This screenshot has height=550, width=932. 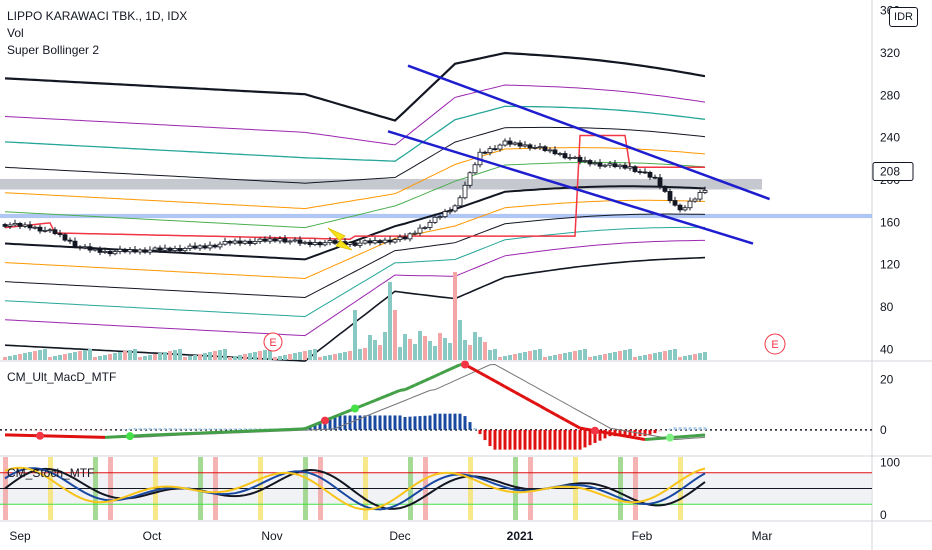 What do you see at coordinates (775, 344) in the screenshot?
I see `earnings-marker-2: E` at bounding box center [775, 344].